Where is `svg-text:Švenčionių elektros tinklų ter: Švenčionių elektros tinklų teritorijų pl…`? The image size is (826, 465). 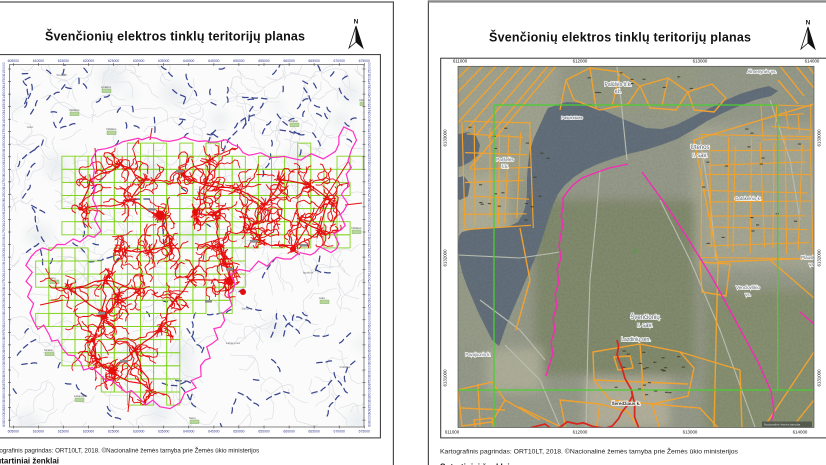
svg-text:Švenčionių elektros tinklų ter: Švenčionių elektros tinklų teritorijų pl… is located at coordinates (175, 36).